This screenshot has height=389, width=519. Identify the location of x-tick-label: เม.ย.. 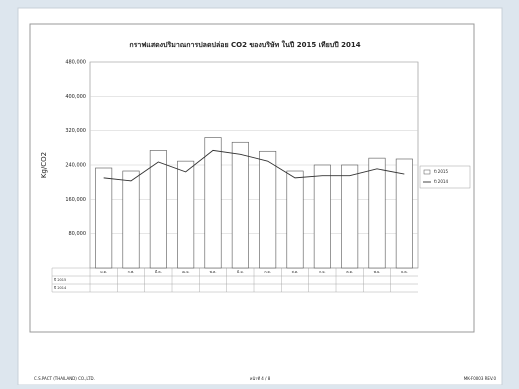
(186, 272).